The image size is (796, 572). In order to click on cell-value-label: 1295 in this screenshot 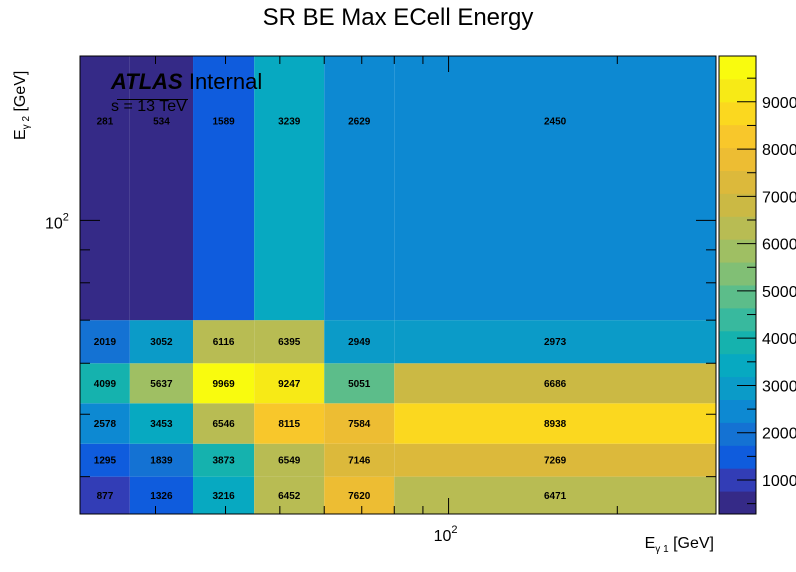, I will do `click(105, 461)`.